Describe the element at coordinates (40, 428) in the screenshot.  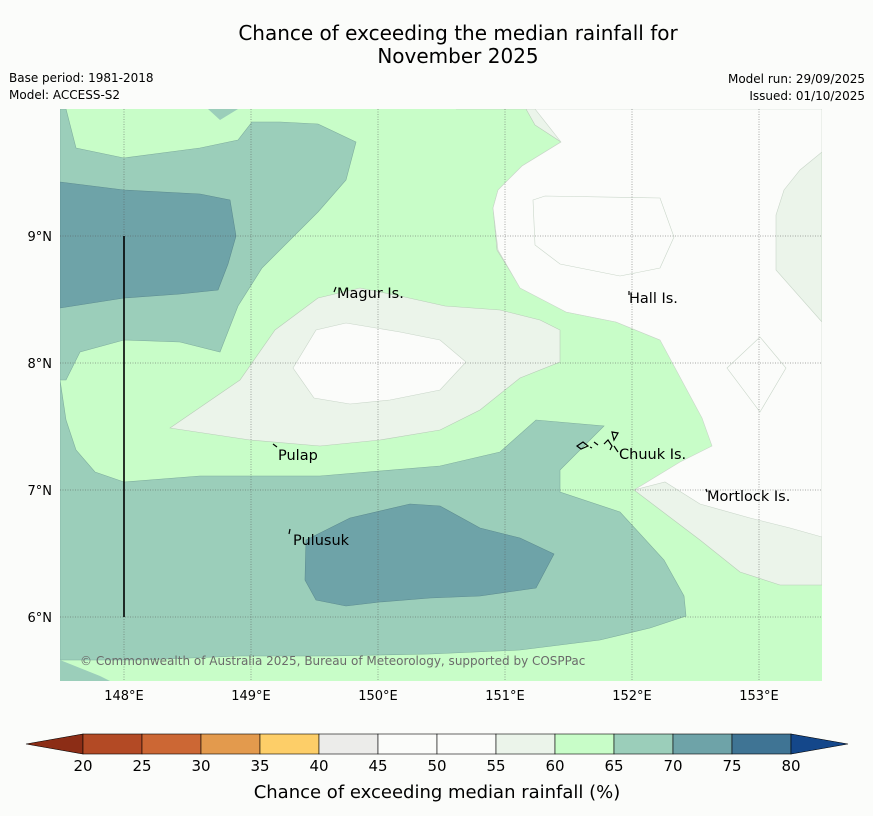
I see `lat-tick-labels: 9°N 8°N 7°N 6°N` at that location.